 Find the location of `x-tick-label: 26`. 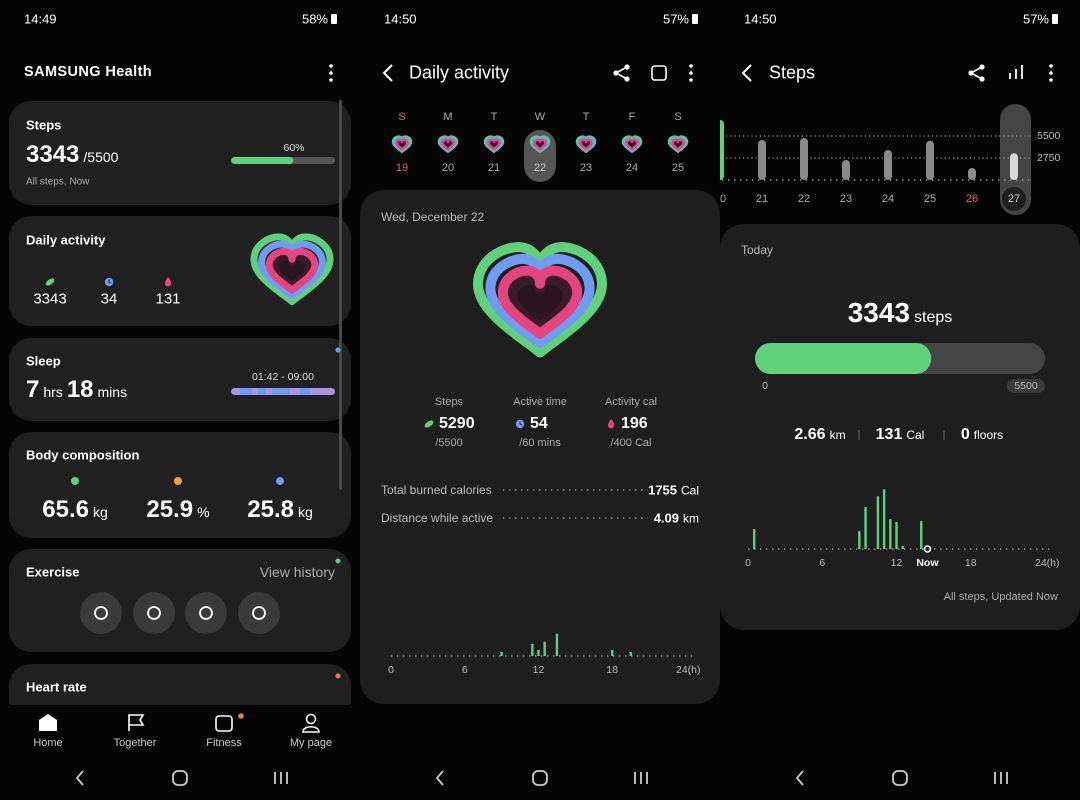

x-tick-label: 26 is located at coordinates (972, 199).